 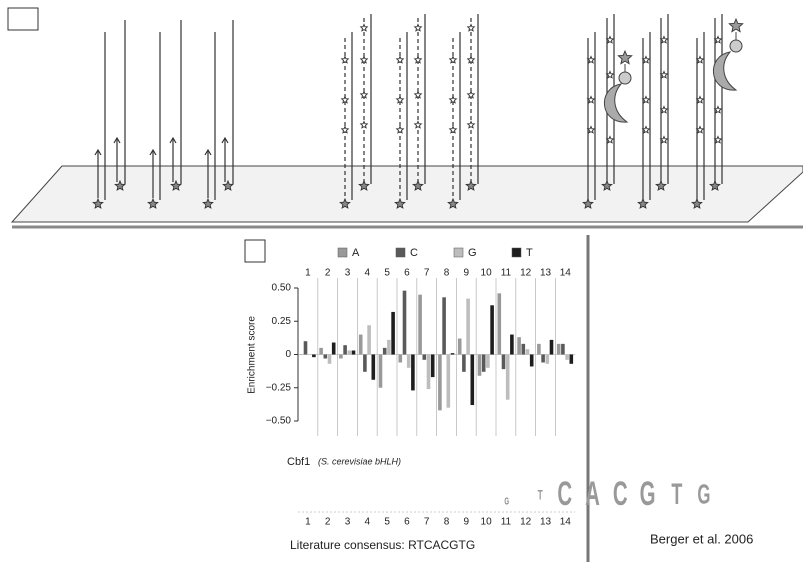 I want to click on logo-position: 13, so click(x=546, y=522).